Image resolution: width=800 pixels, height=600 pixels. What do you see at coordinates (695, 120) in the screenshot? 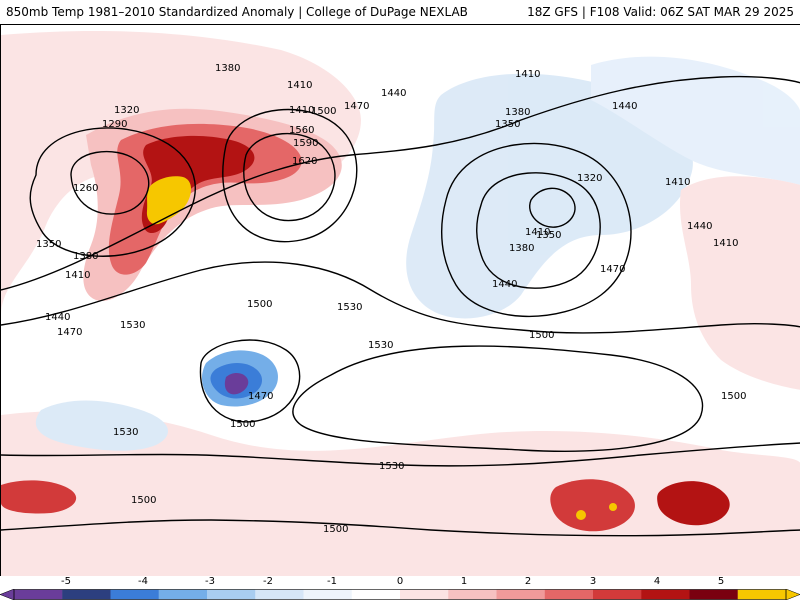
I see `light-blue-shading-upper-right` at bounding box center [695, 120].